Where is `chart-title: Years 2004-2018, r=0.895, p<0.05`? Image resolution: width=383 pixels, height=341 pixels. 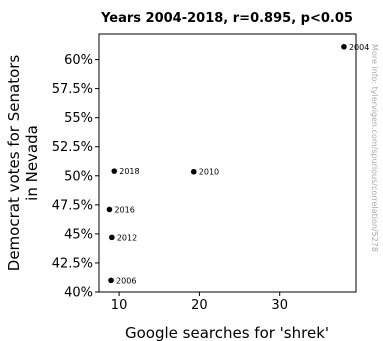 chart-title: Years 2004-2018, r=0.895, p<0.05 is located at coordinates (226, 18).